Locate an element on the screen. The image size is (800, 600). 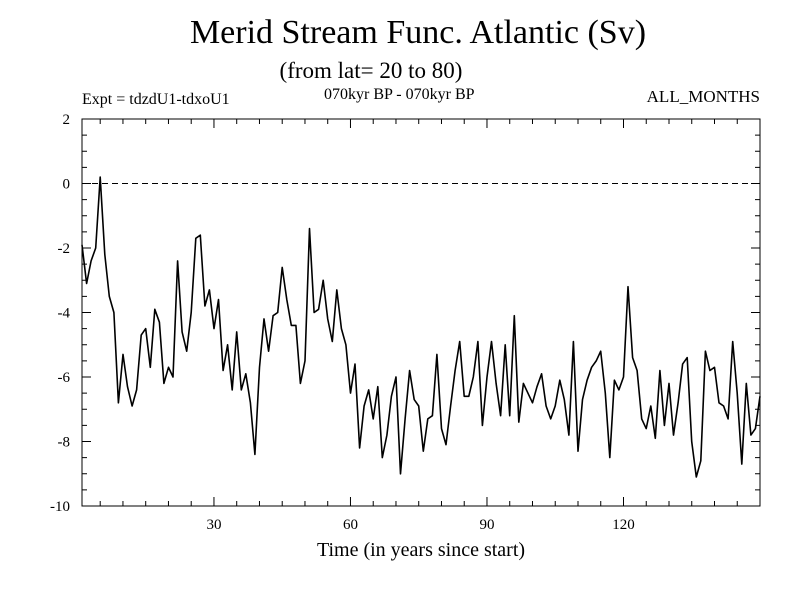
months-label: ALL_MONTHS is located at coordinates (703, 96).